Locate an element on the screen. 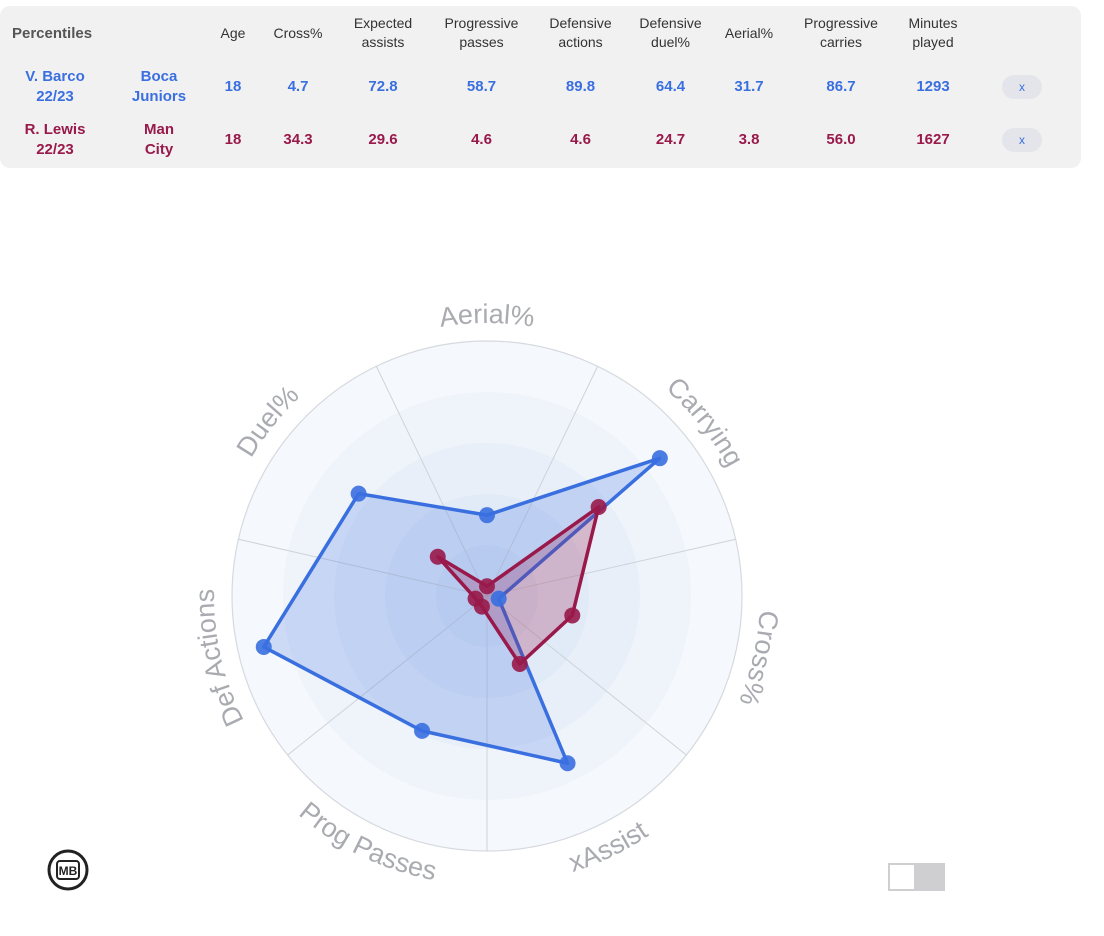  mb-logo-icon: MB is located at coordinates (68, 870).